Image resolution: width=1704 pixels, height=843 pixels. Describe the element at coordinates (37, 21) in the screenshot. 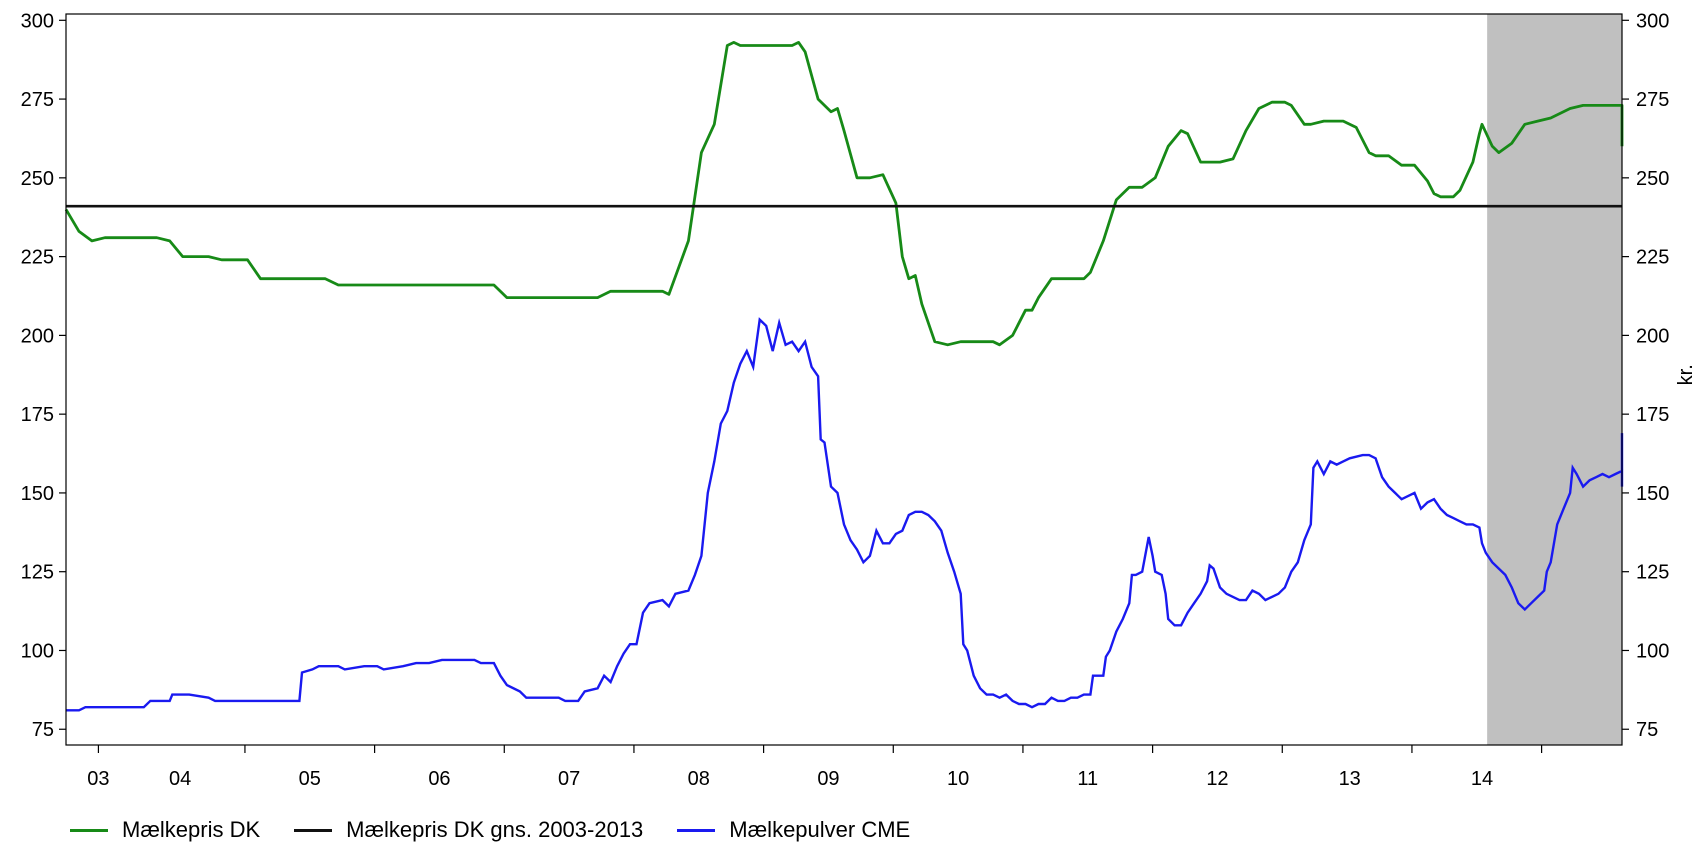

I see `y-tick-label-left-300: 300` at that location.